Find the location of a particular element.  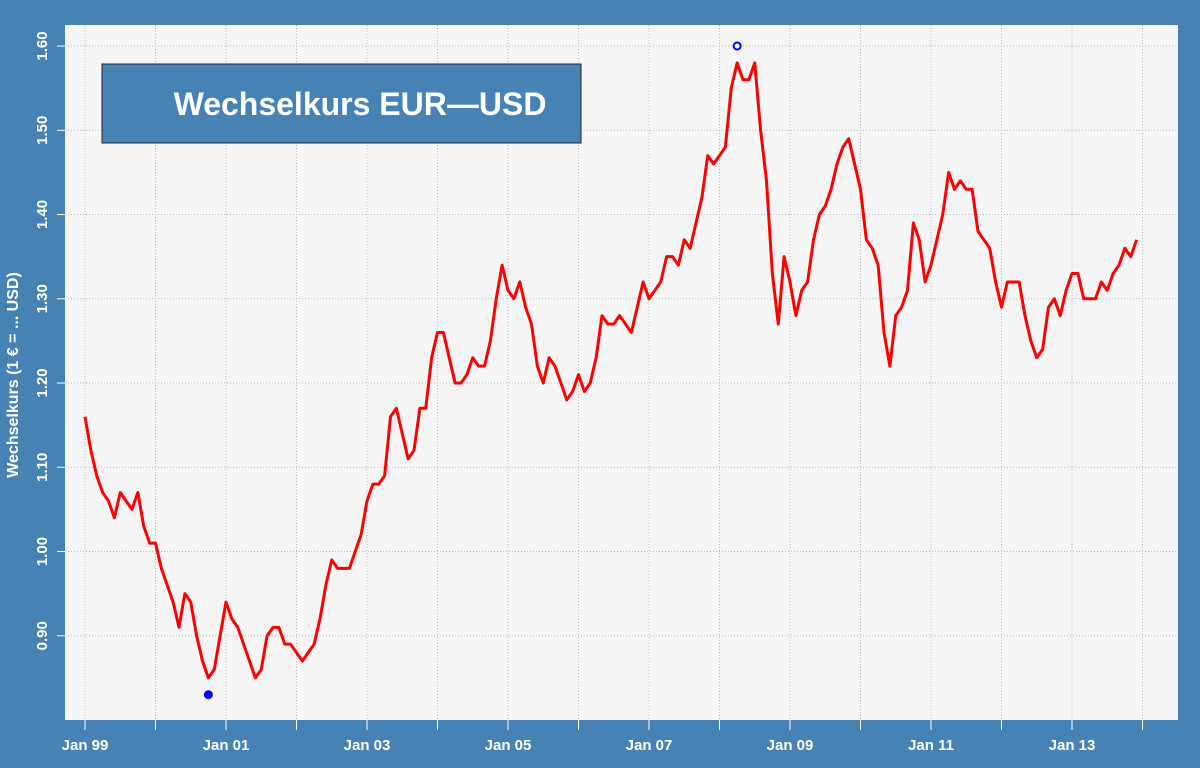

y-tick-label: 1.10 is located at coordinates (42, 467).